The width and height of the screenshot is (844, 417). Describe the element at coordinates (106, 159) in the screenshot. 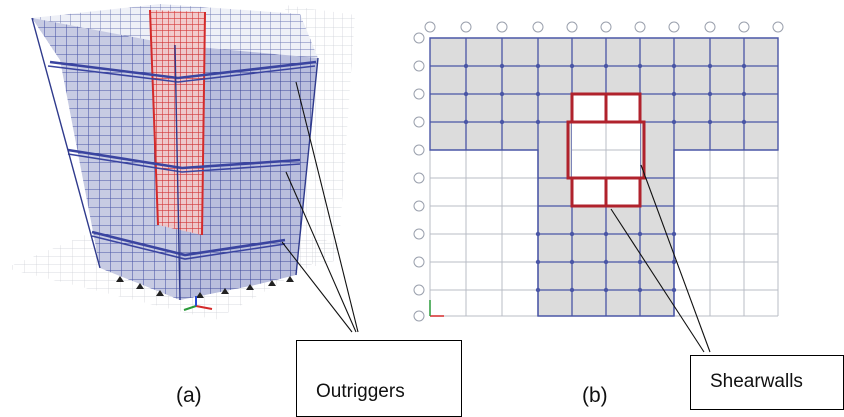

I see `facade-left` at that location.